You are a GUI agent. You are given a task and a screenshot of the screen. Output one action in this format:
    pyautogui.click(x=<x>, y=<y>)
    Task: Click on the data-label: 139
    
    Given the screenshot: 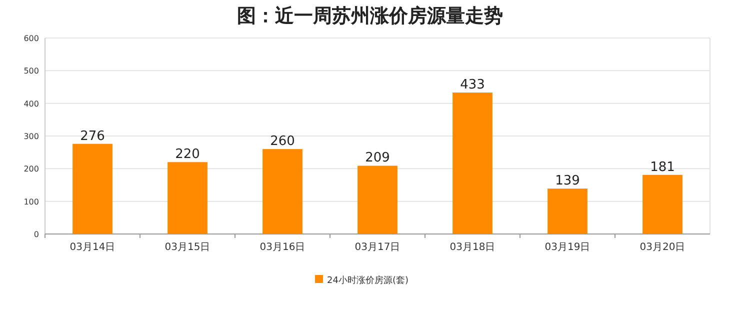 What is the action you would take?
    pyautogui.click(x=567, y=181)
    